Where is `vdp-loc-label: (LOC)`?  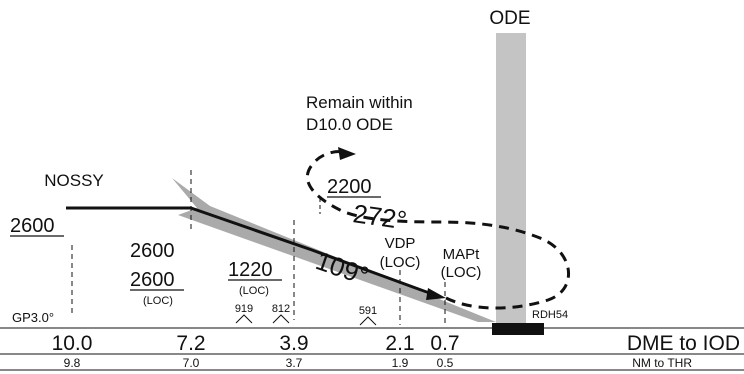 vdp-loc-label: (LOC) is located at coordinates (400, 262).